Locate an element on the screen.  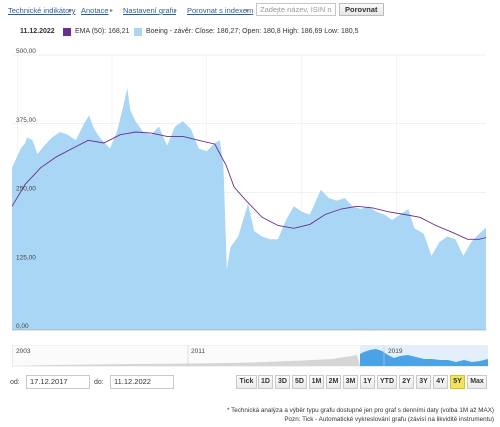
compare-button: Porovnat is located at coordinates (361, 9).